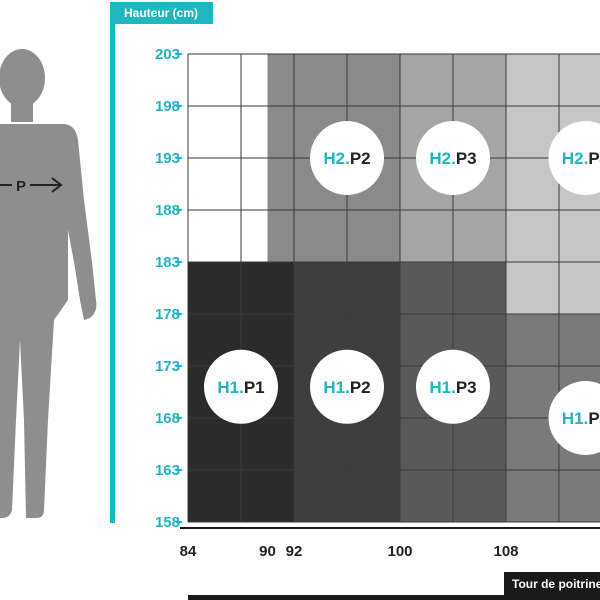 This screenshot has width=600, height=600. I want to click on x-tick-layer: 84 90 92 100 108, so click(390, 543).